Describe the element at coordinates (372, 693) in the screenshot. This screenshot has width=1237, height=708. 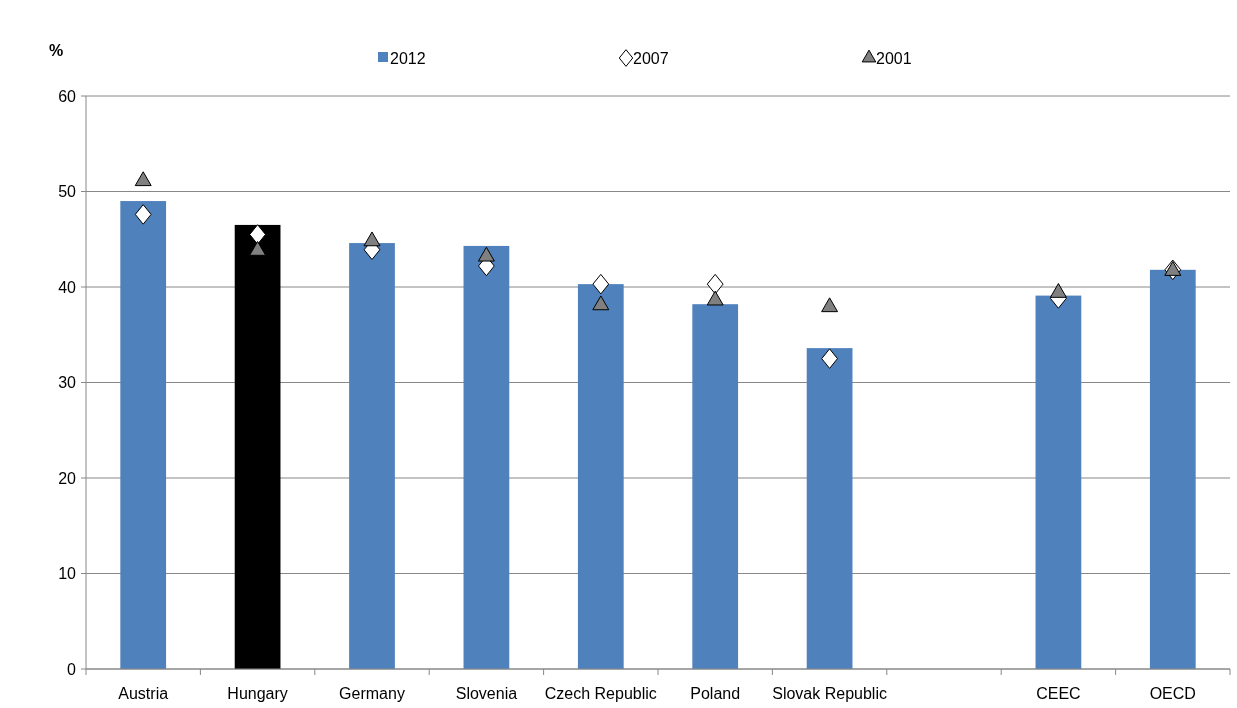
I see `x-tick-label: Germany` at that location.